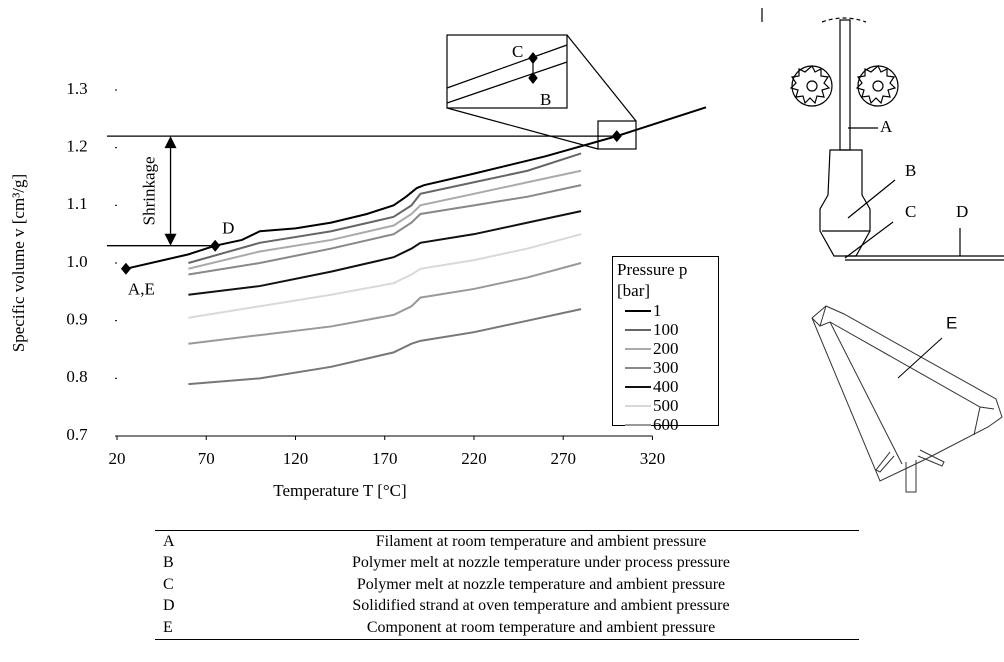 The image size is (1004, 662). I want to click on inset, so click(541, 92).